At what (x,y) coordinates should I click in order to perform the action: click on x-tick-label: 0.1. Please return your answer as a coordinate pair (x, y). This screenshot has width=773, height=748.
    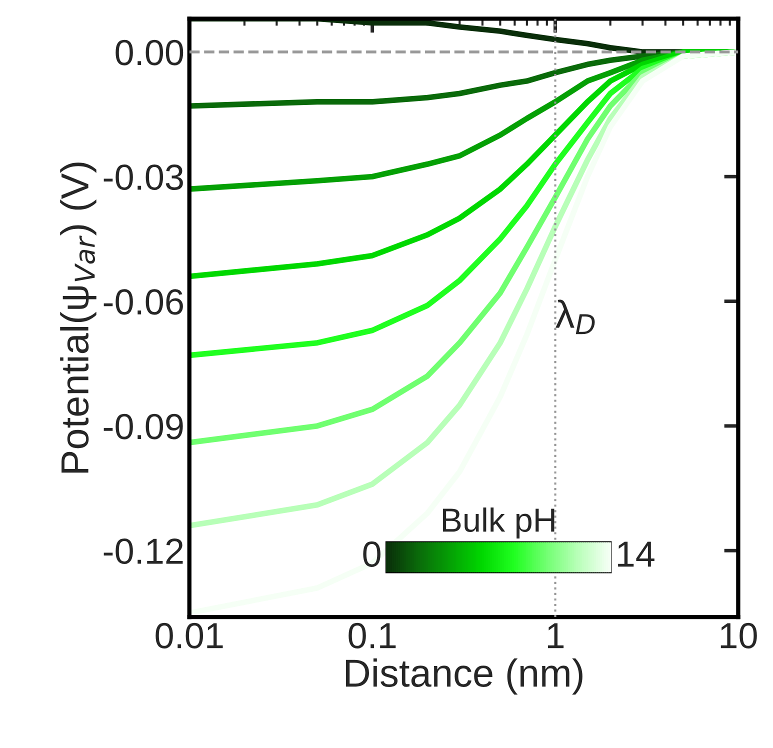
    Looking at the image, I should click on (372, 635).